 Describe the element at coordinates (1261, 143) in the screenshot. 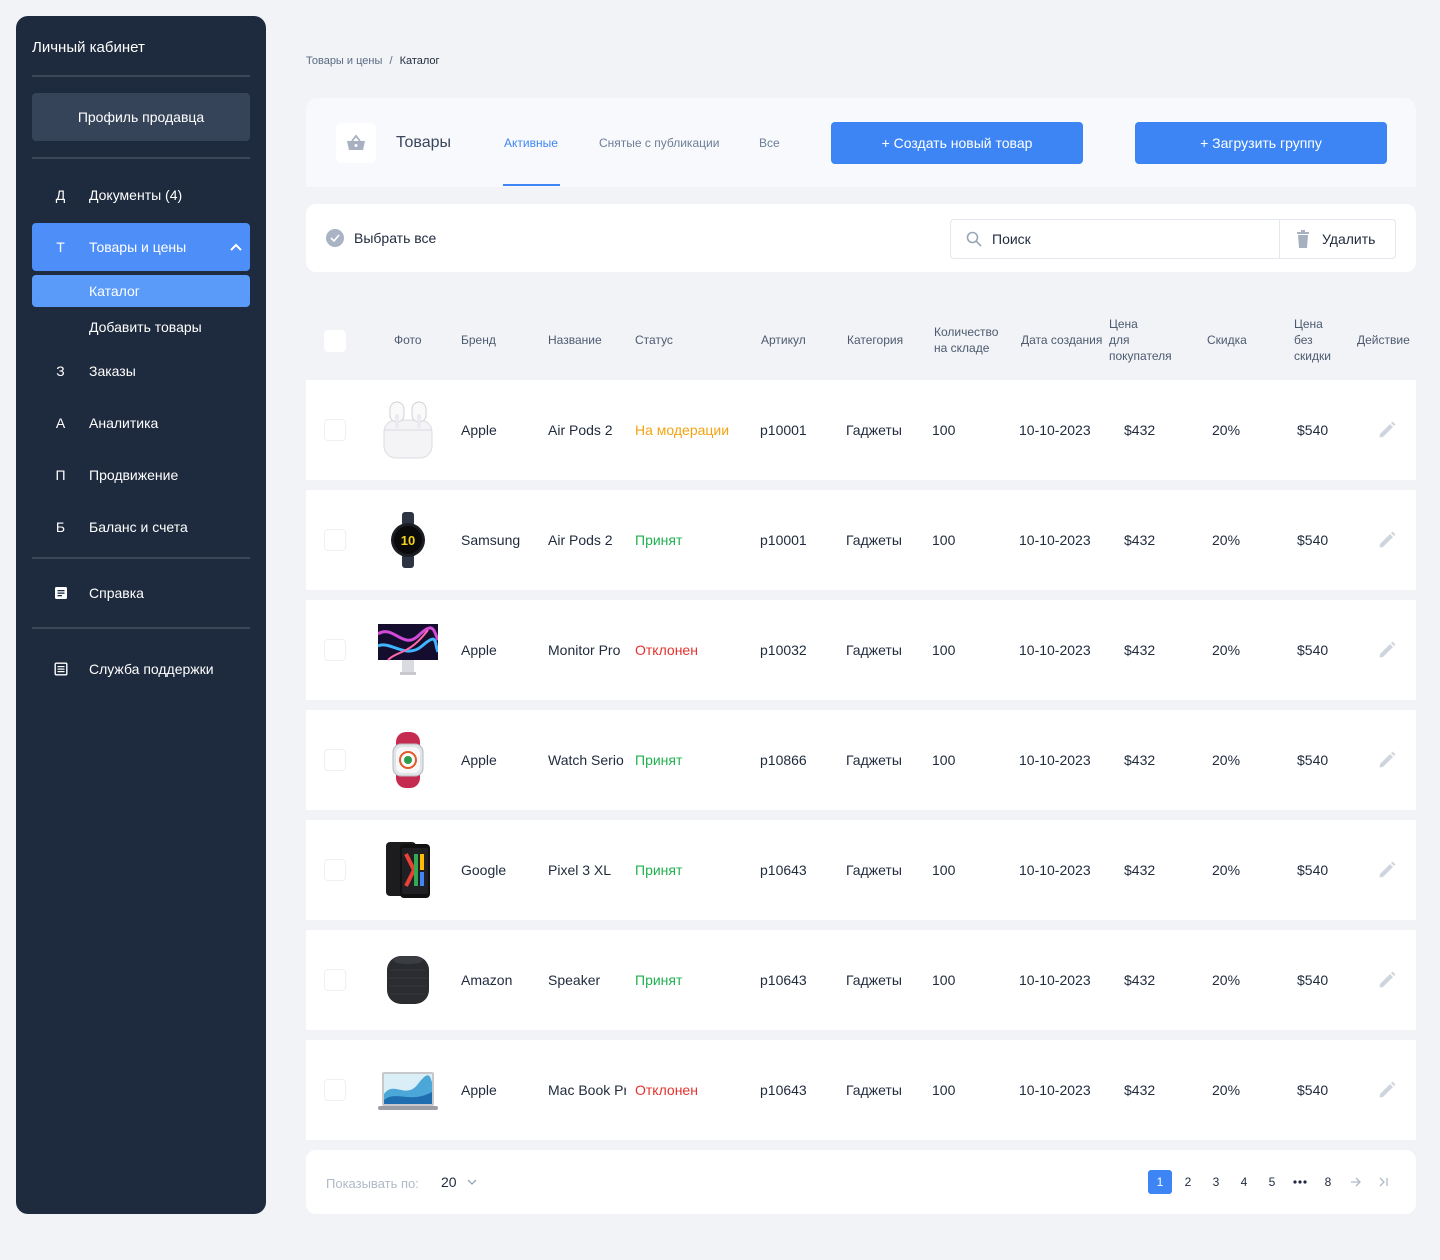

I see `upload-group-button: + Загрузить группу` at that location.